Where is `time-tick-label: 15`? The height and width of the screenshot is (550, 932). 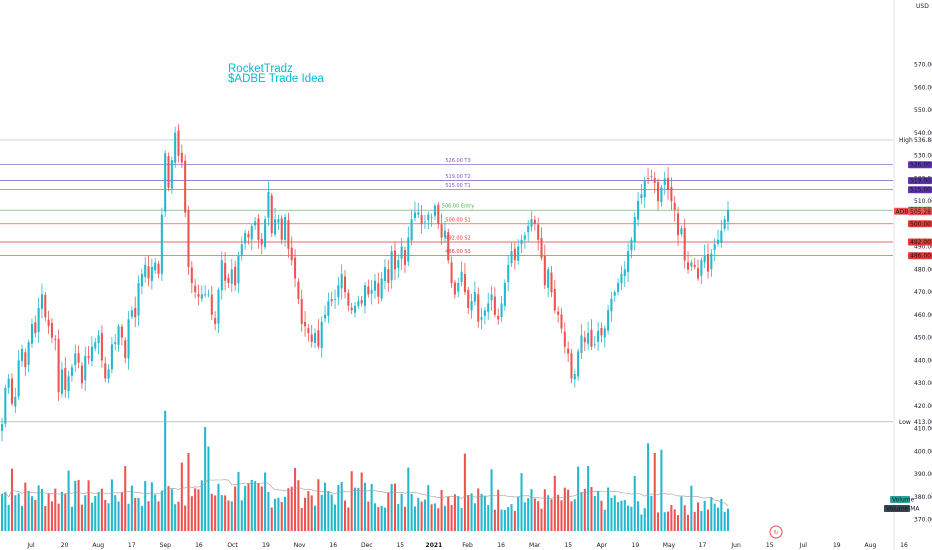
time-tick-label: 15 is located at coordinates (568, 545).